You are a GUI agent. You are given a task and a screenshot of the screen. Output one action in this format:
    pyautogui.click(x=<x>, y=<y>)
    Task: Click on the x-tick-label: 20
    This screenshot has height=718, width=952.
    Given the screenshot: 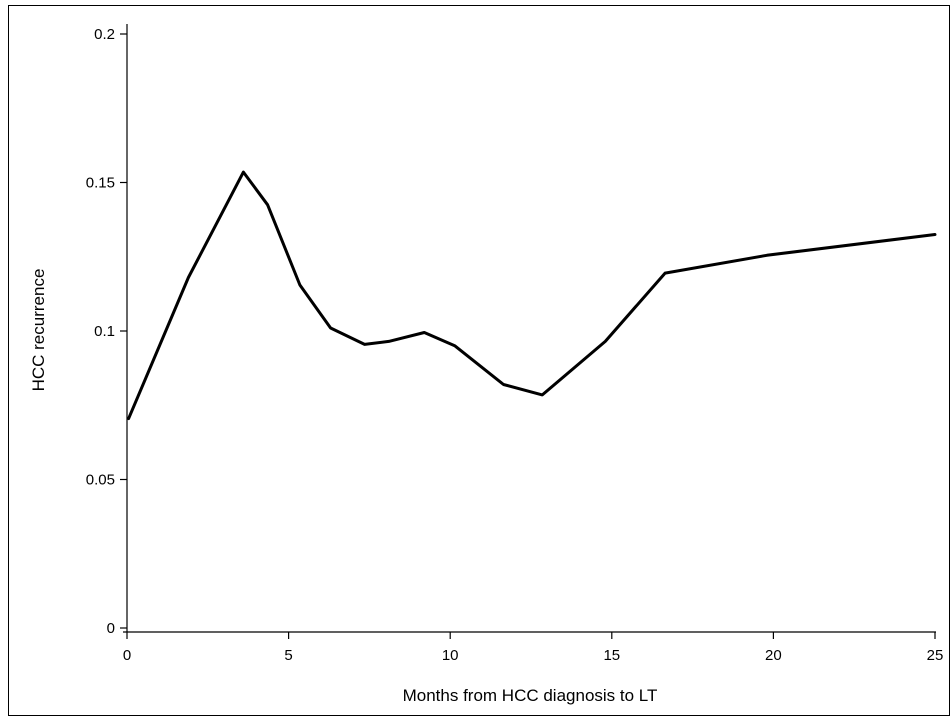 What is the action you would take?
    pyautogui.click(x=773, y=655)
    